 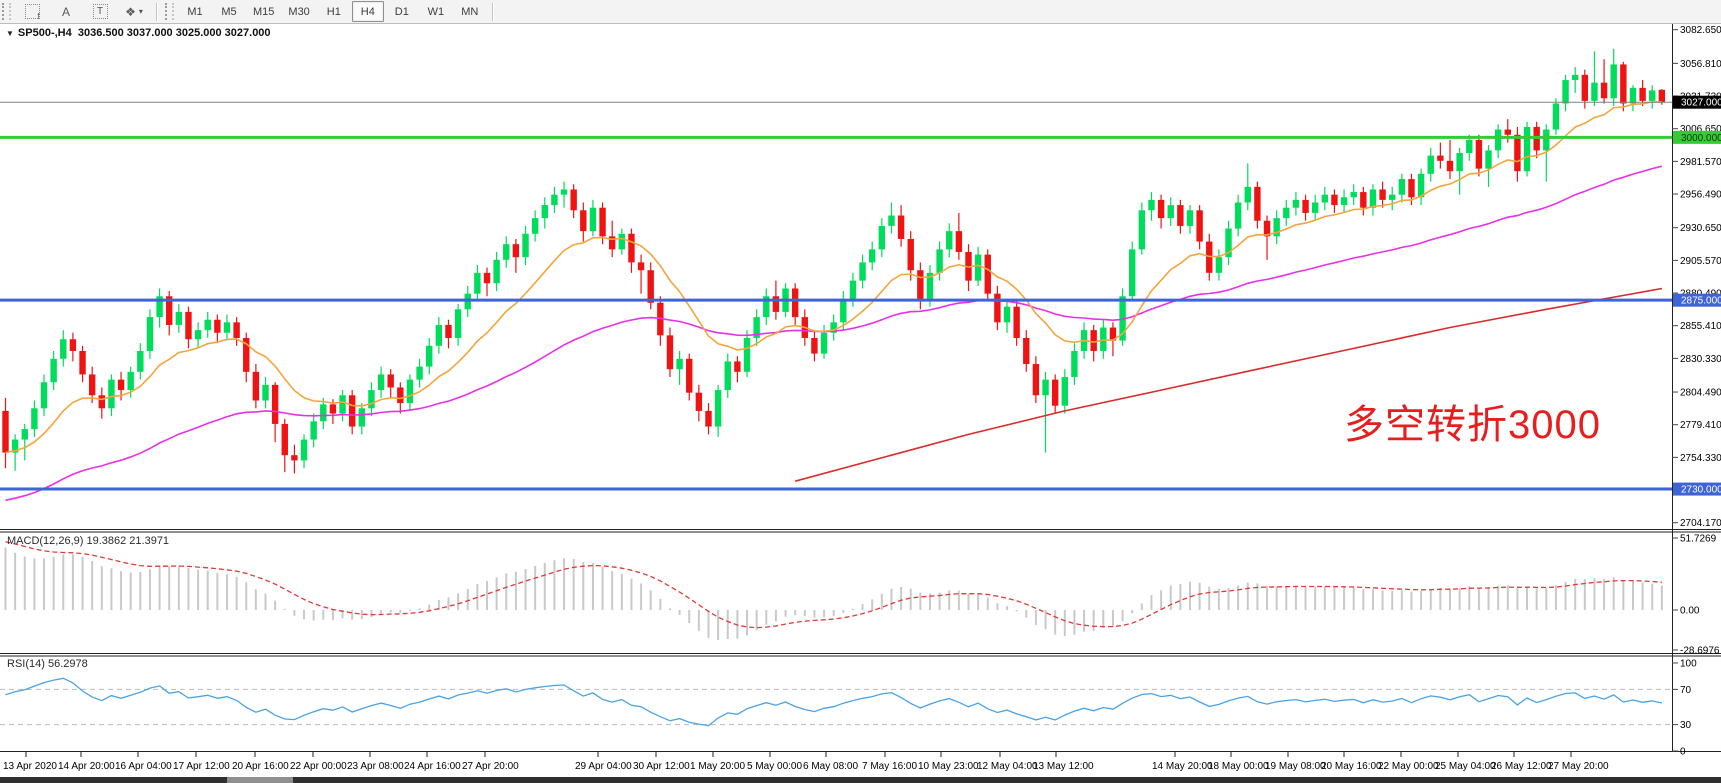 I want to click on toolbar: f A T ❖ ▾ M1 M5 M15 M30 H1 H4 D1 W1 MN, so click(x=860, y=12).